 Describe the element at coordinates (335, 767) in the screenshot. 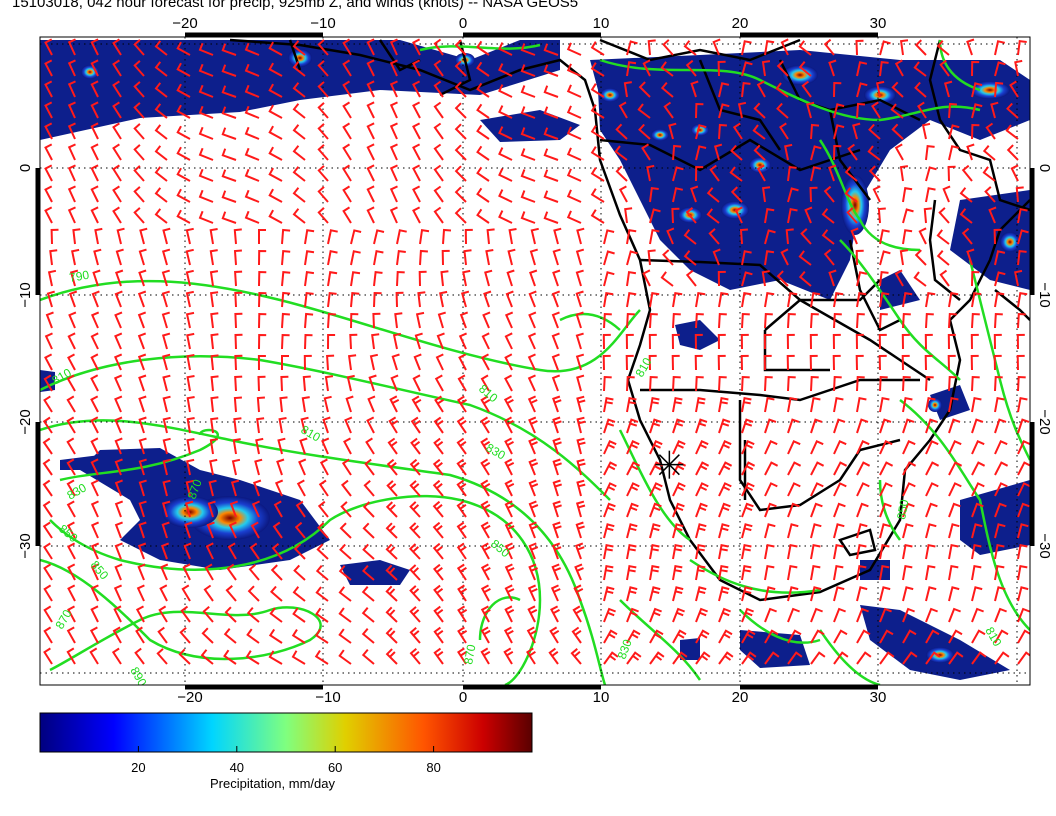

I see `colorbar-tick-label: 60` at that location.